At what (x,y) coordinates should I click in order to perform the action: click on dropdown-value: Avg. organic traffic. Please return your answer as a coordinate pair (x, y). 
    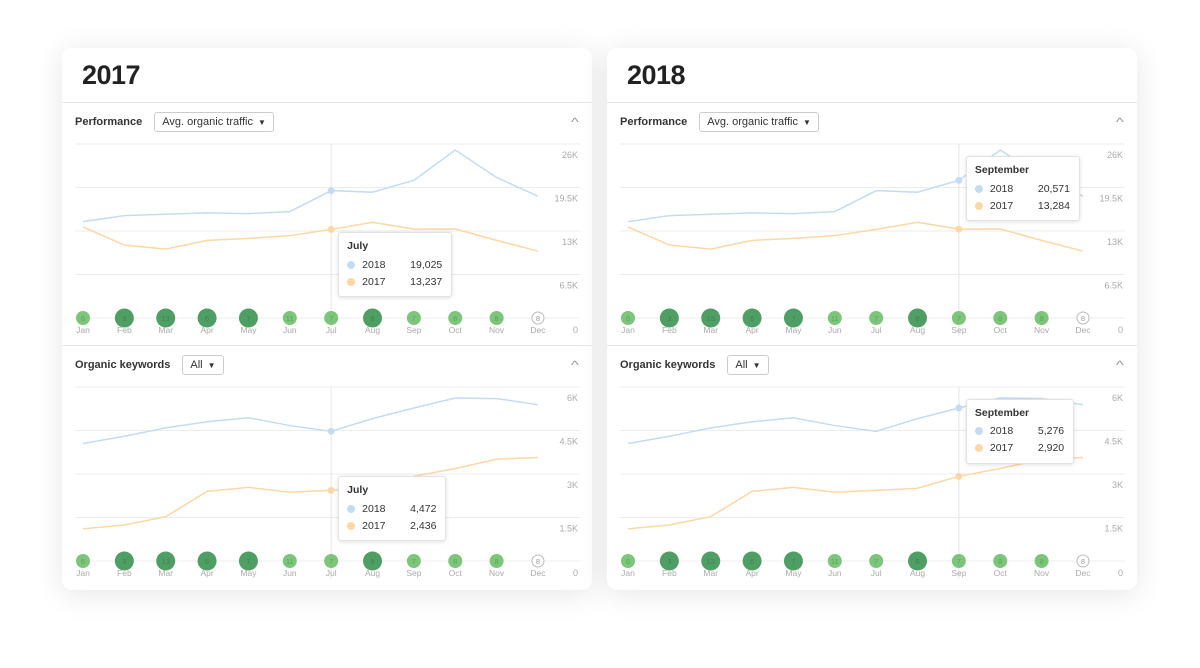
    Looking at the image, I should click on (752, 122).